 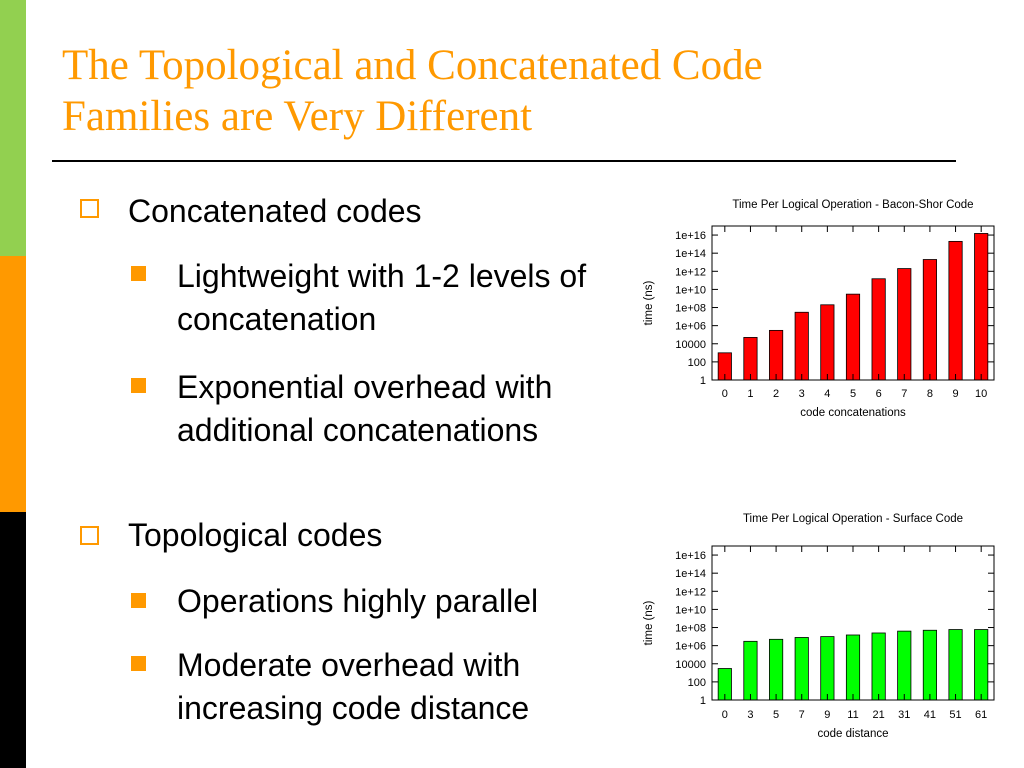 I want to click on x-axis-label: code concatenations, so click(x=853, y=413).